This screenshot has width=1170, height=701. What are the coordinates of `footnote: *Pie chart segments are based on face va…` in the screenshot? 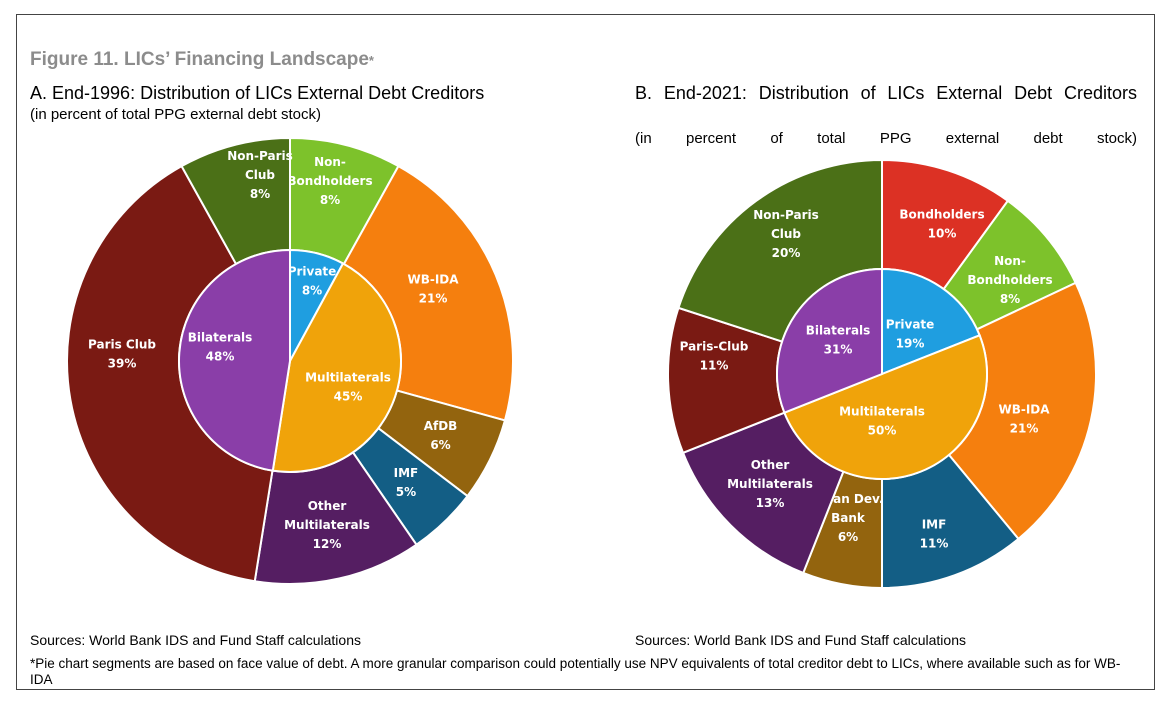 It's located at (575, 671).